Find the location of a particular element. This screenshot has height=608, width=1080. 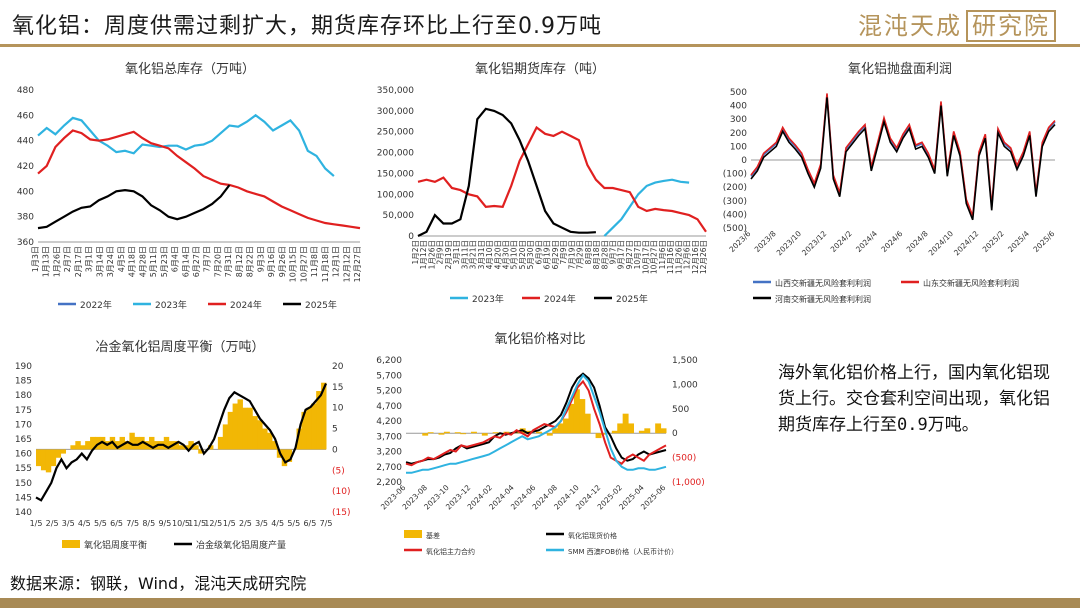

brand-logo: 混沌天成 研究院 is located at coordinates (957, 24).